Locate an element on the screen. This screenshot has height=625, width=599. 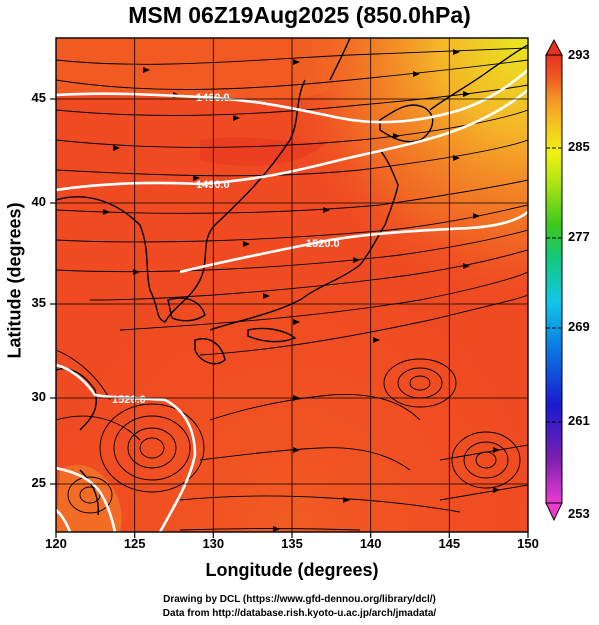
x-tick-label: 130 is located at coordinates (213, 543).